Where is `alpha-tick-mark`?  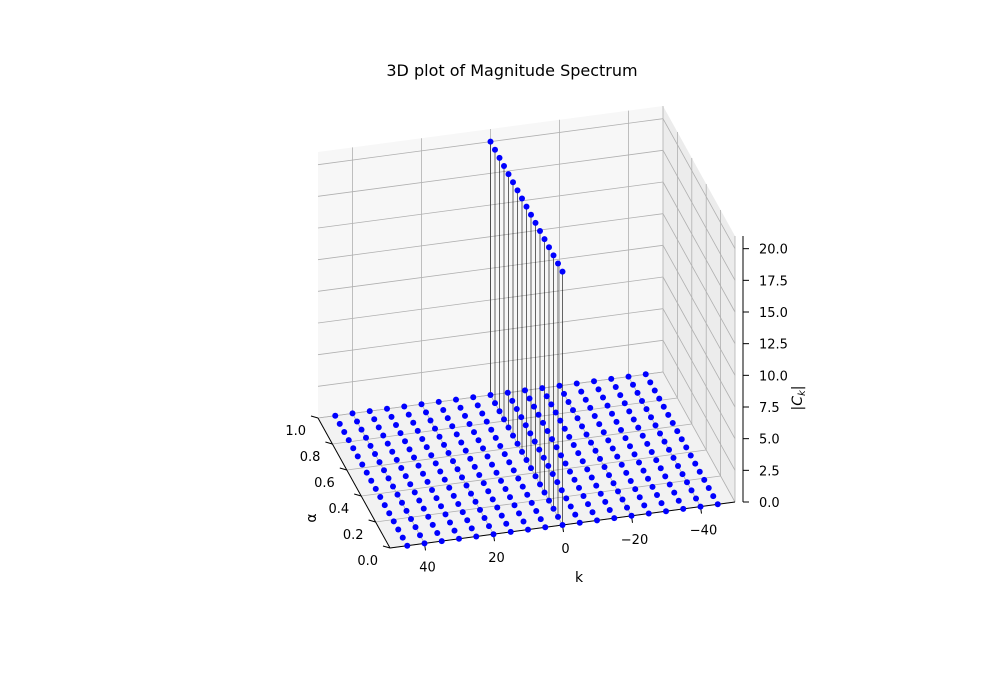
alpha-tick-mark is located at coordinates (386, 547).